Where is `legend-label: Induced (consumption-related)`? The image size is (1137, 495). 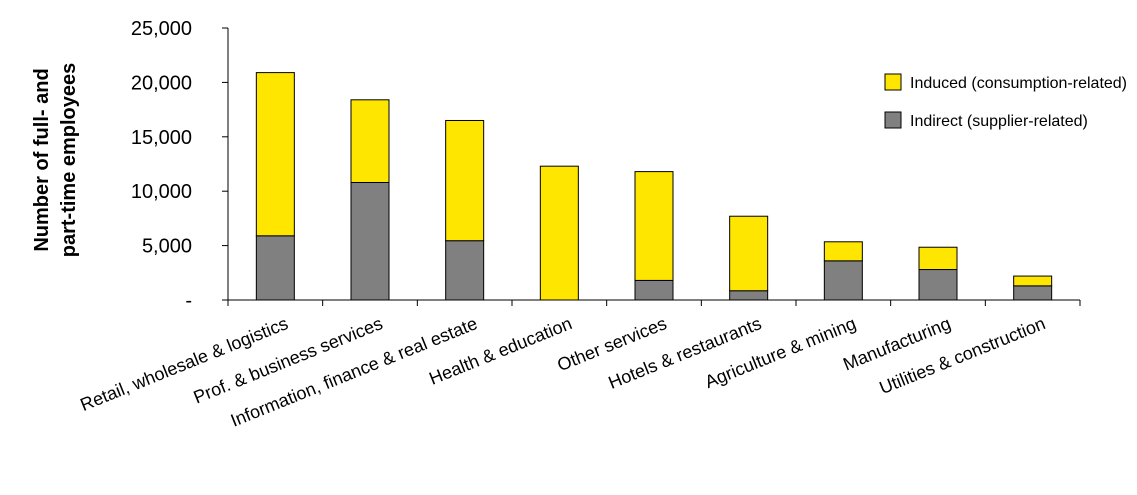
legend-label: Induced (consumption-related) is located at coordinates (1018, 83).